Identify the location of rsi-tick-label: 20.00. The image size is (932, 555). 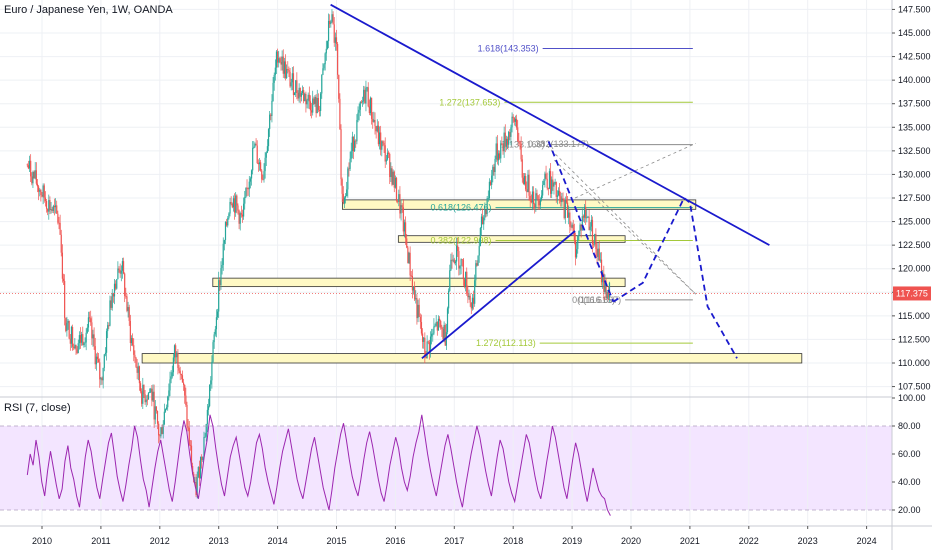
(909, 510).